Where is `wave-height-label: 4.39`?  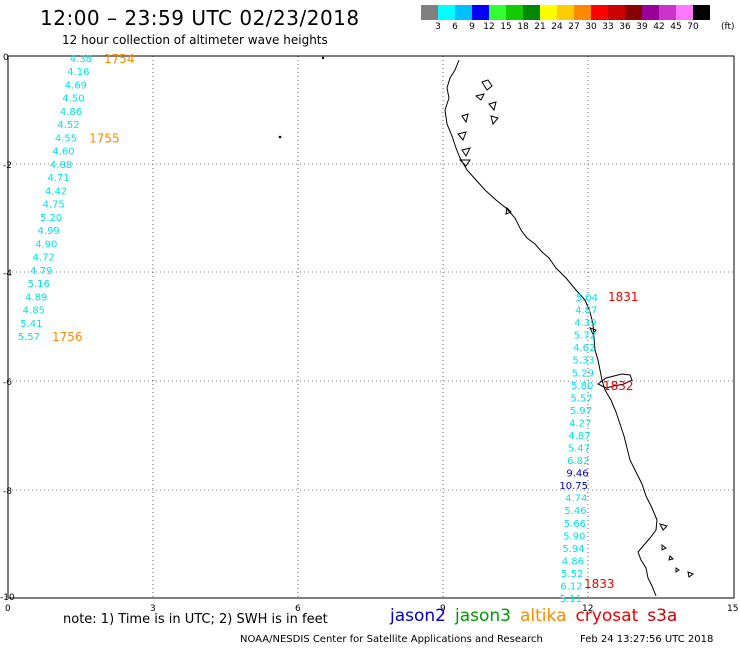 wave-height-label: 4.39 is located at coordinates (585, 323).